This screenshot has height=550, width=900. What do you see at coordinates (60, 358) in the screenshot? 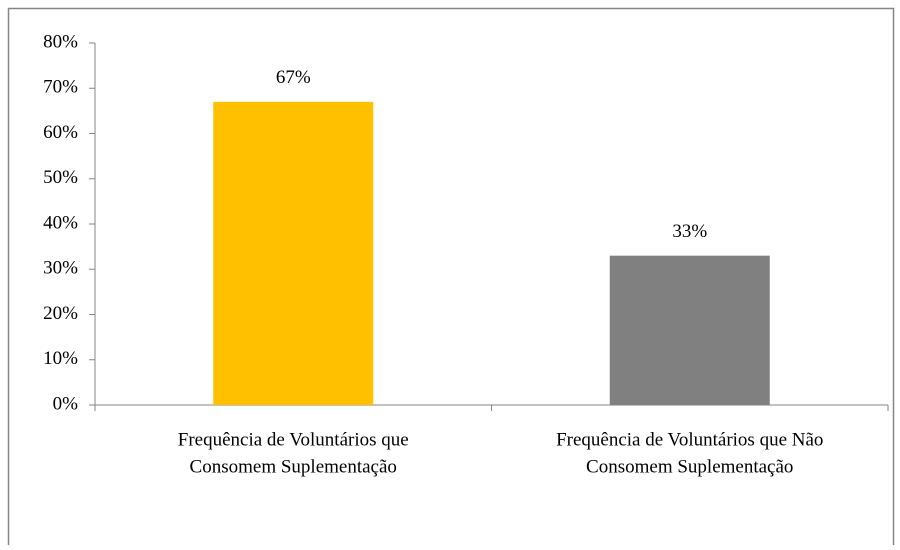
I see `y-tick-label: 10%` at bounding box center [60, 358].